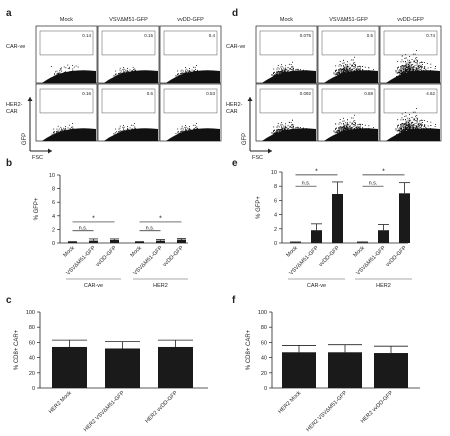 The image size is (450, 436). I want to click on flow-gate-value: 0.075, so click(306, 35).